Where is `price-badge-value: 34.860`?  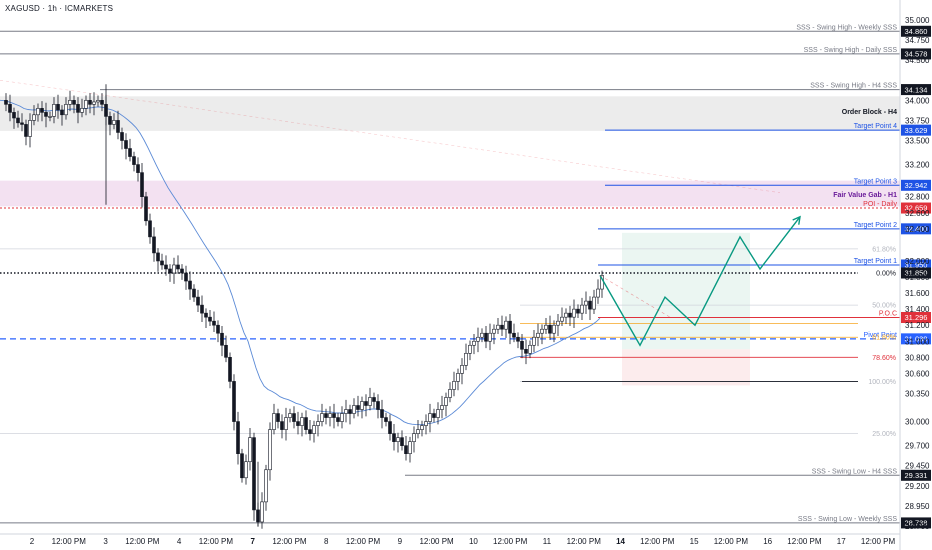 price-badge-value: 34.860 is located at coordinates (916, 31).